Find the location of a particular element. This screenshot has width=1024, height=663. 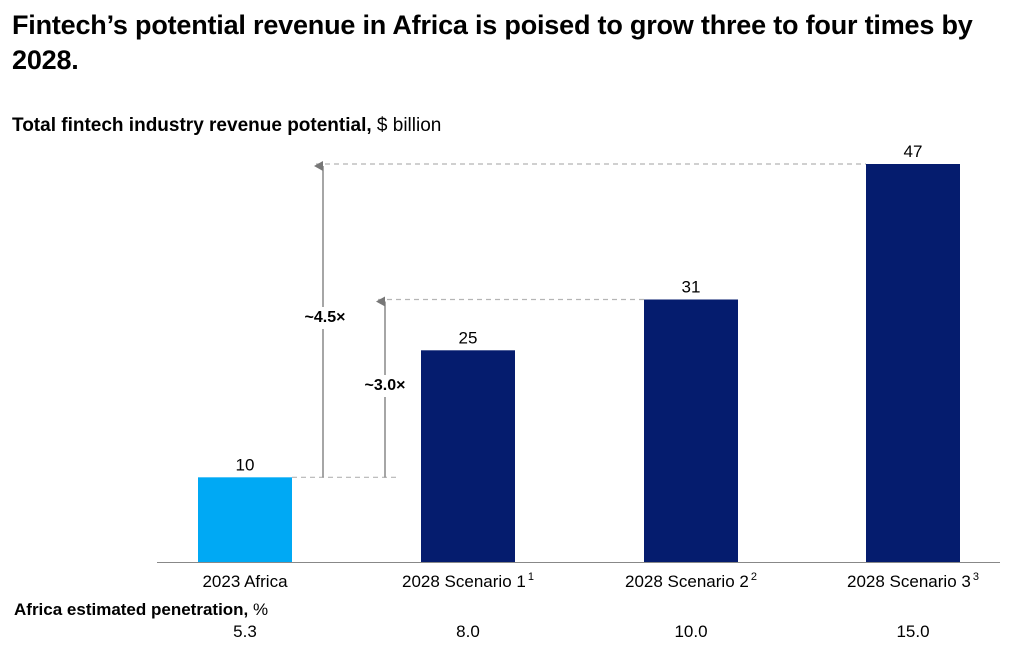

category-footnote-1: 1 is located at coordinates (531, 577).